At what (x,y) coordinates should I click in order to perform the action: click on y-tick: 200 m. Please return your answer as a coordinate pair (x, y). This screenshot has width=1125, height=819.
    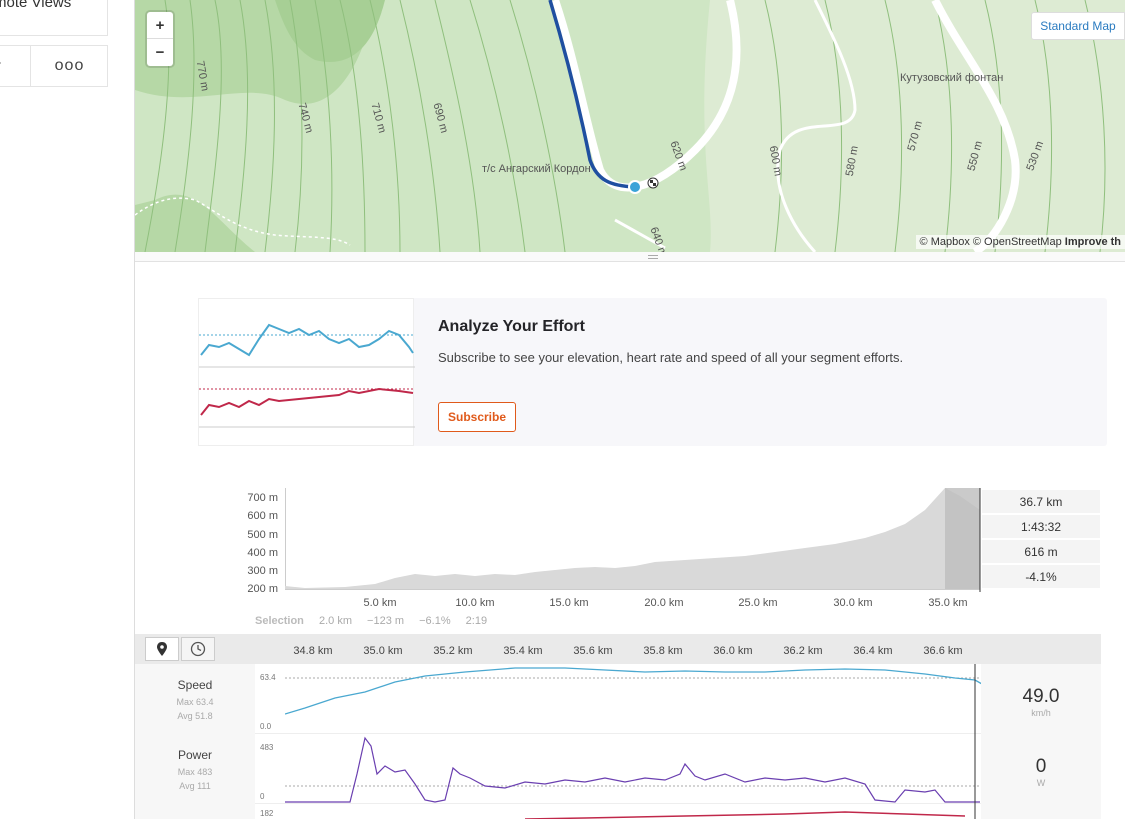
    Looking at the image, I should click on (262, 589).